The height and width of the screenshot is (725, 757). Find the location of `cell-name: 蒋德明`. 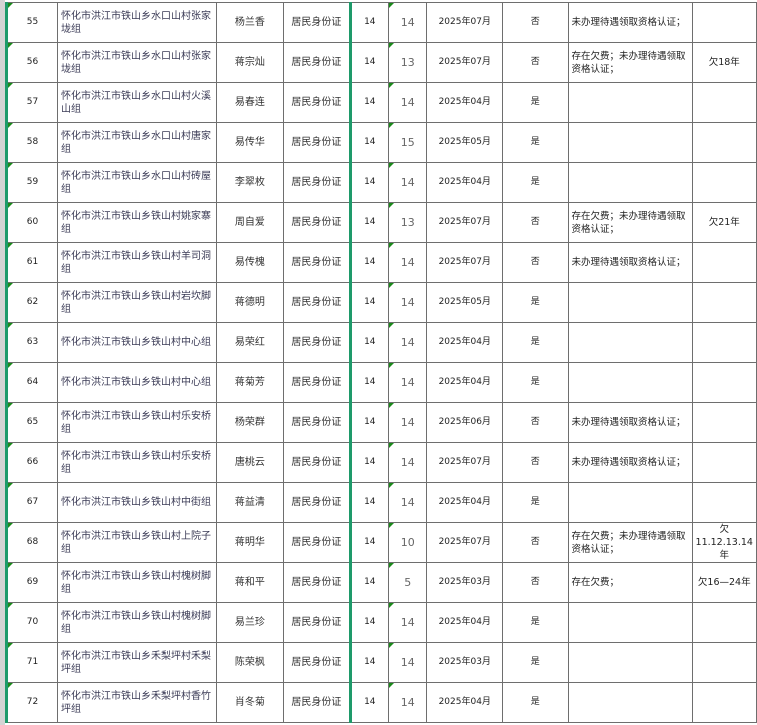

cell-name: 蒋德明 is located at coordinates (250, 302).